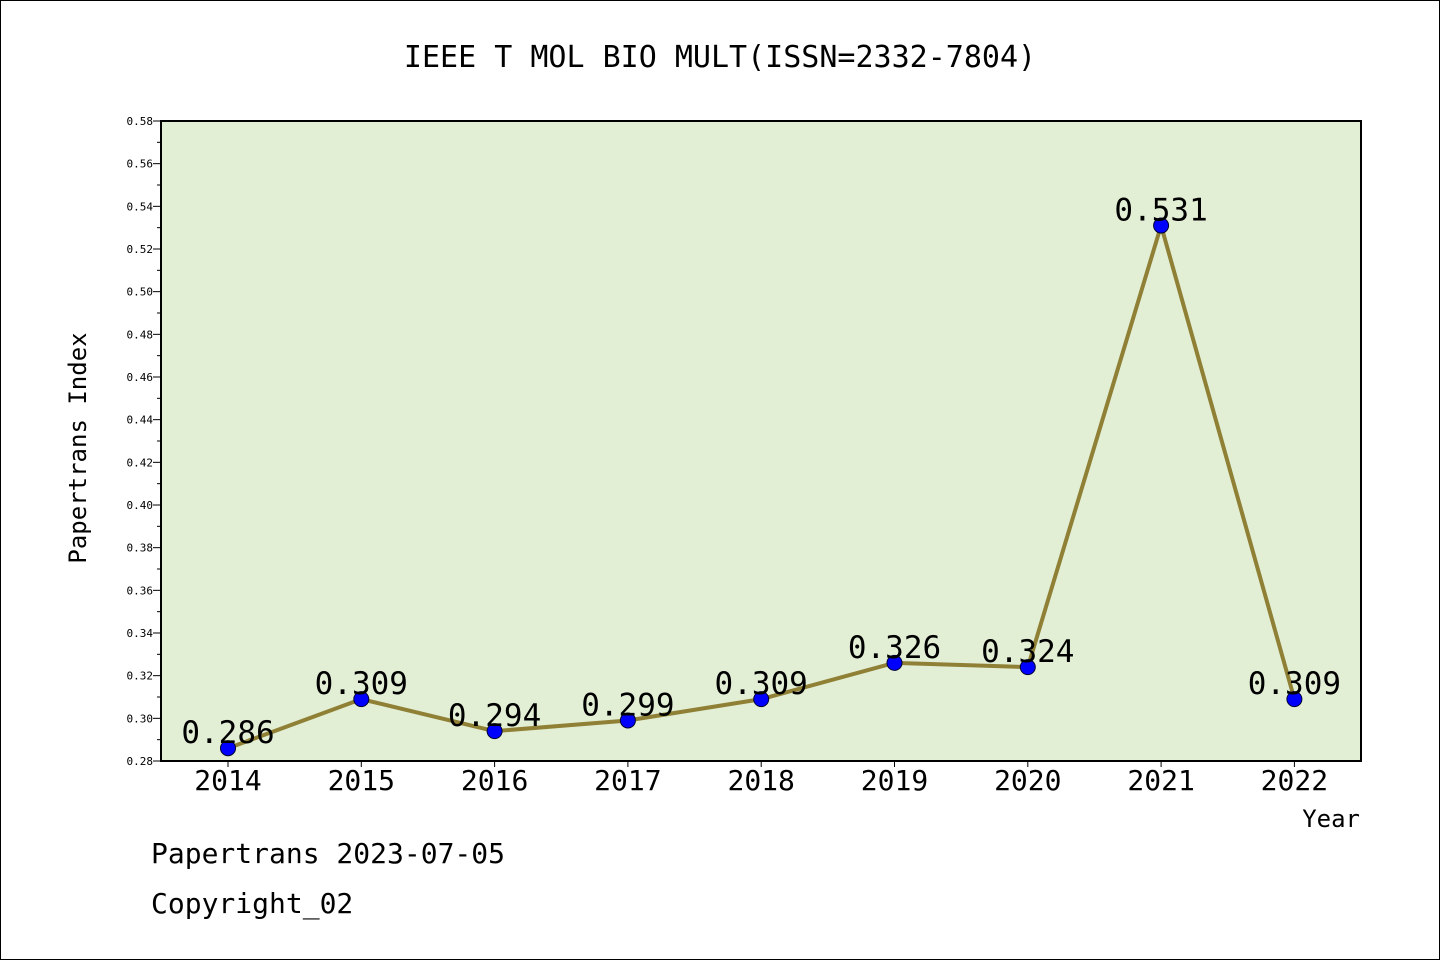  Describe the element at coordinates (140, 761) in the screenshot. I see `y-tick-label: 0.28` at that location.